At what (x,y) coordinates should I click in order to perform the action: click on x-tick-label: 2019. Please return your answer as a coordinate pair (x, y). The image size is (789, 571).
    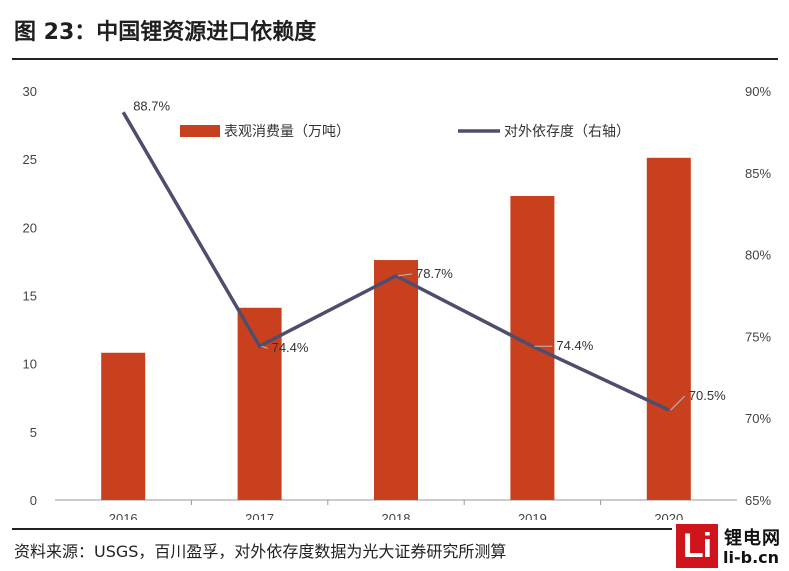
    Looking at the image, I should click on (532, 515).